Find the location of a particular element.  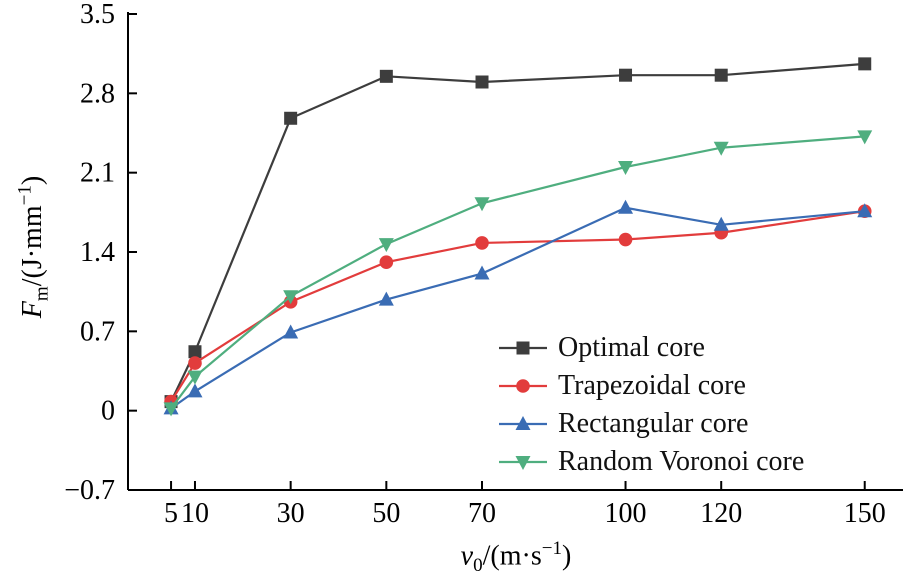

y-tick-label-2.8: 2.8 is located at coordinates (97, 93).